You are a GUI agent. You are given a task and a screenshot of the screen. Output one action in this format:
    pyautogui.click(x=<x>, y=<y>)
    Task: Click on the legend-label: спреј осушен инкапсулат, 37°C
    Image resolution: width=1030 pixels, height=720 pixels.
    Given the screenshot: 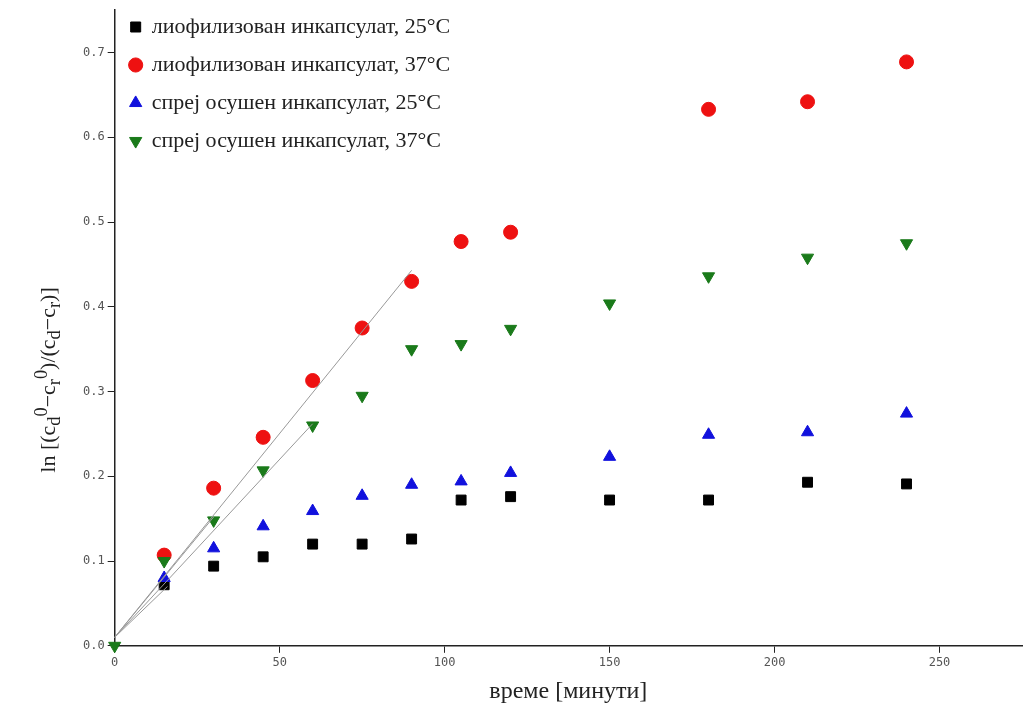 What is the action you would take?
    pyautogui.click(x=296, y=139)
    